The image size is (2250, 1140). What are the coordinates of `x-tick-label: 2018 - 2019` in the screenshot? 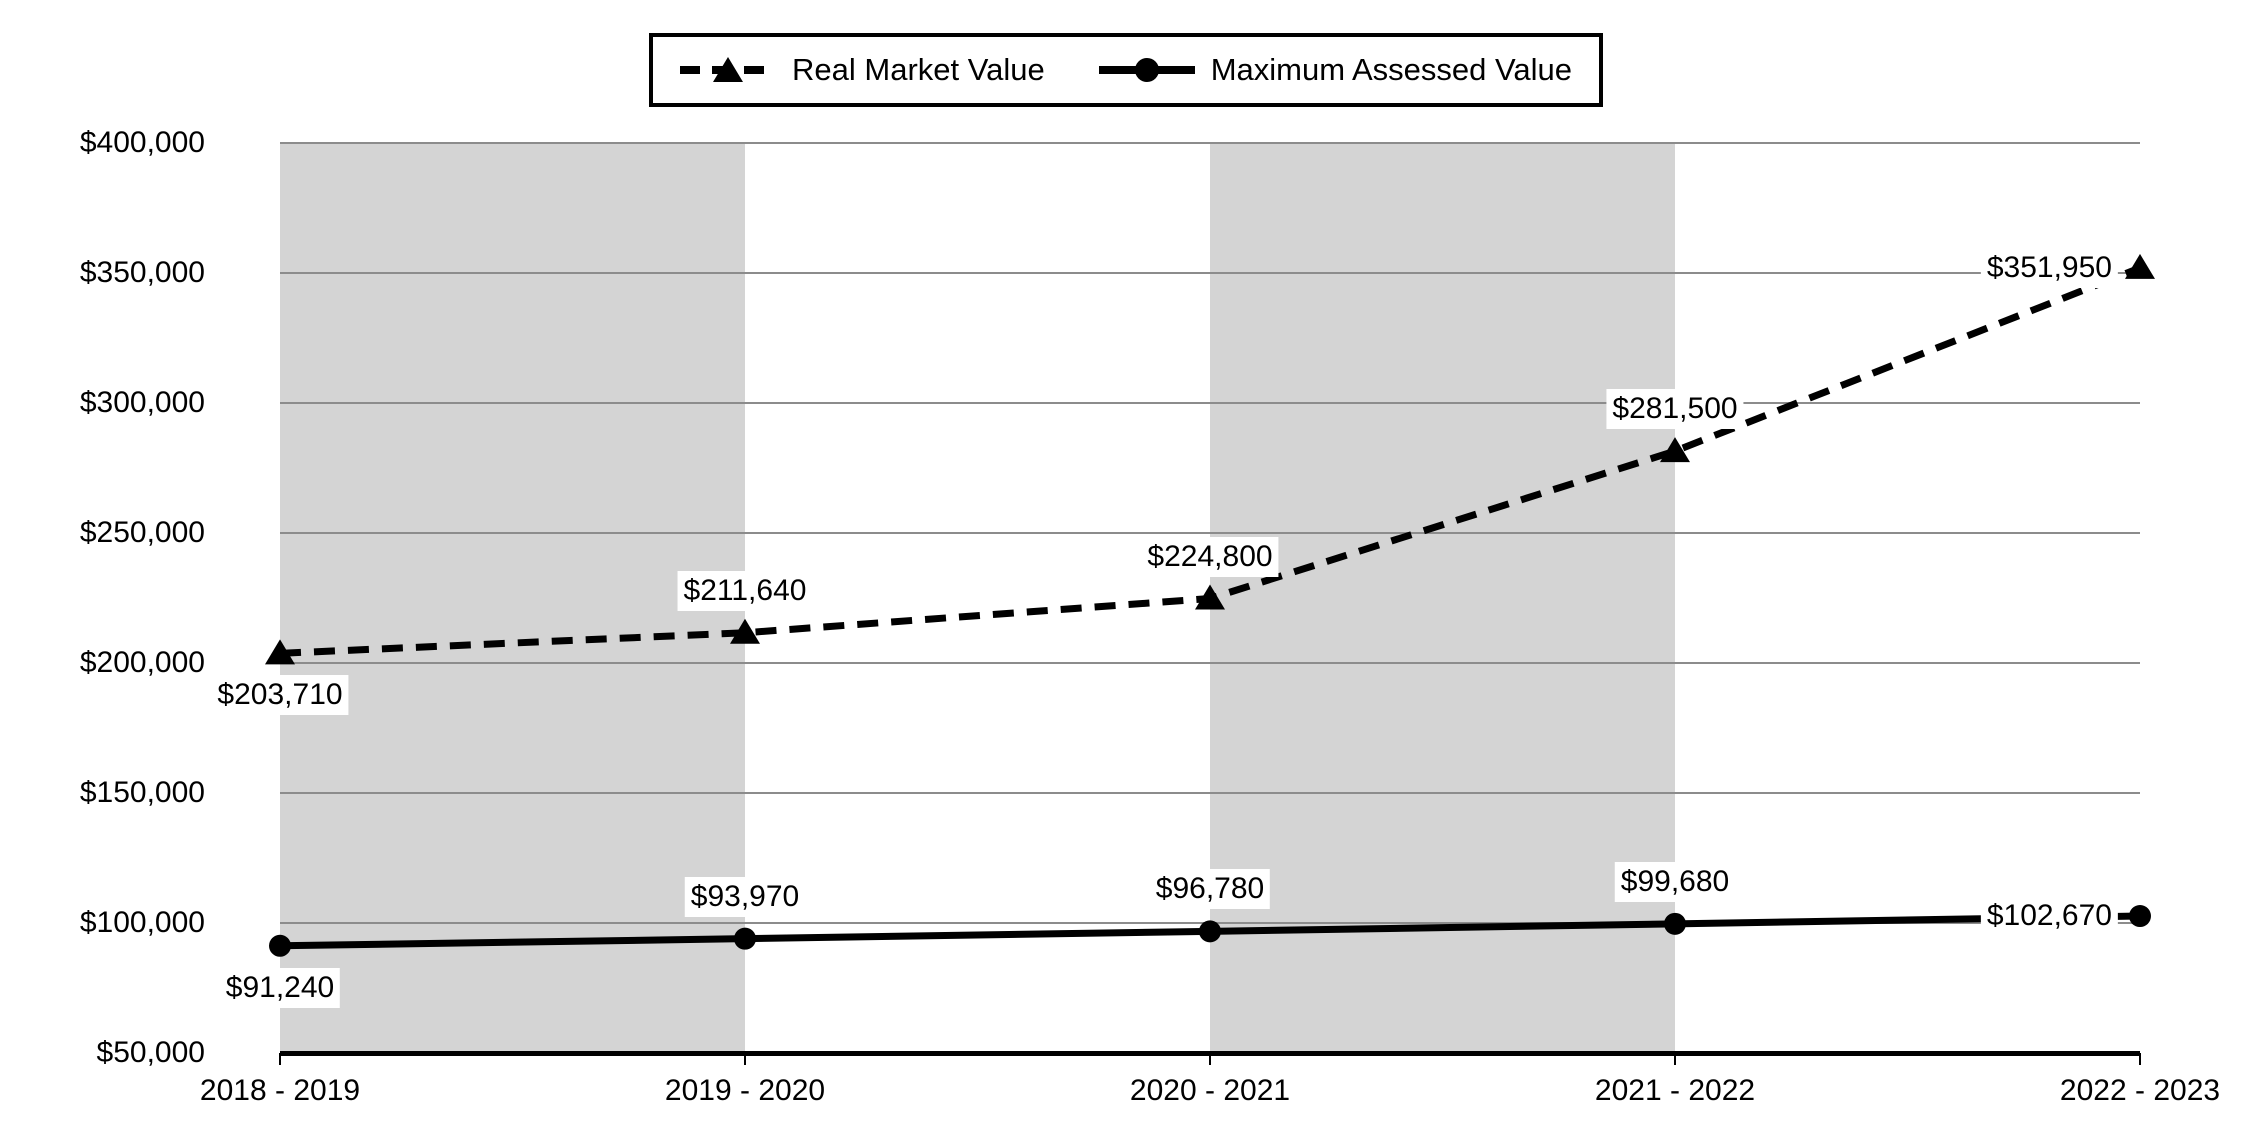 It's located at (280, 1090).